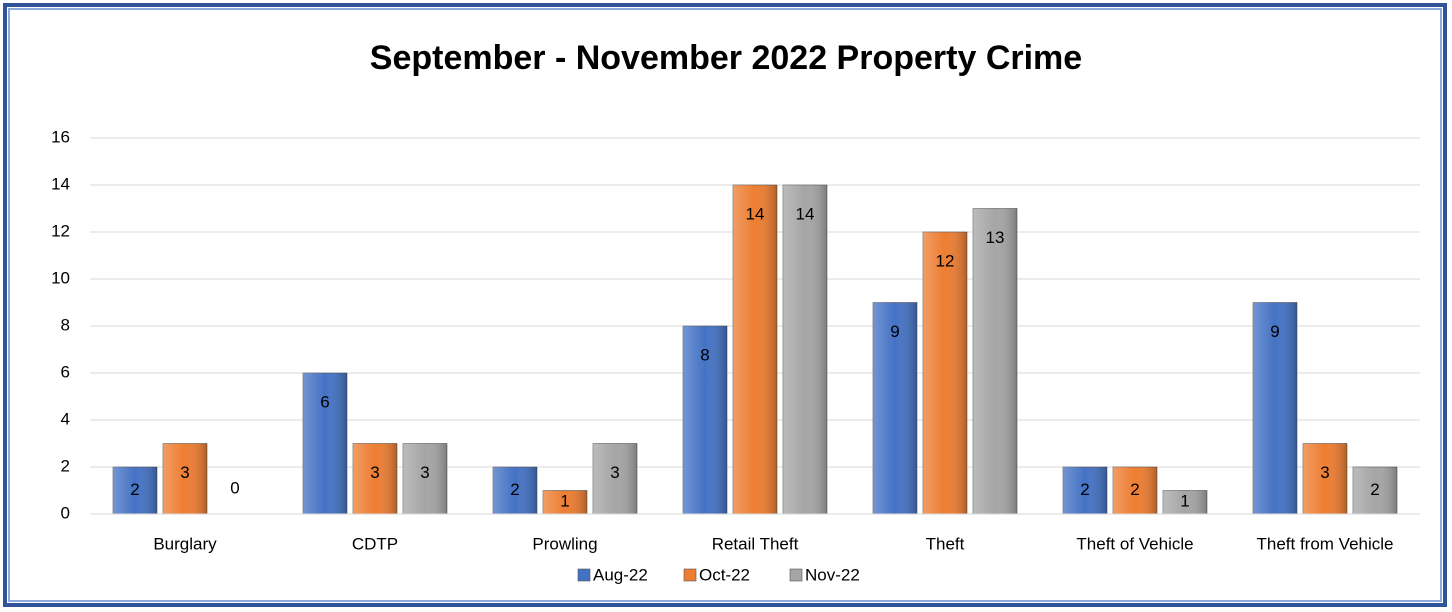  I want to click on data-label: 12, so click(945, 260).